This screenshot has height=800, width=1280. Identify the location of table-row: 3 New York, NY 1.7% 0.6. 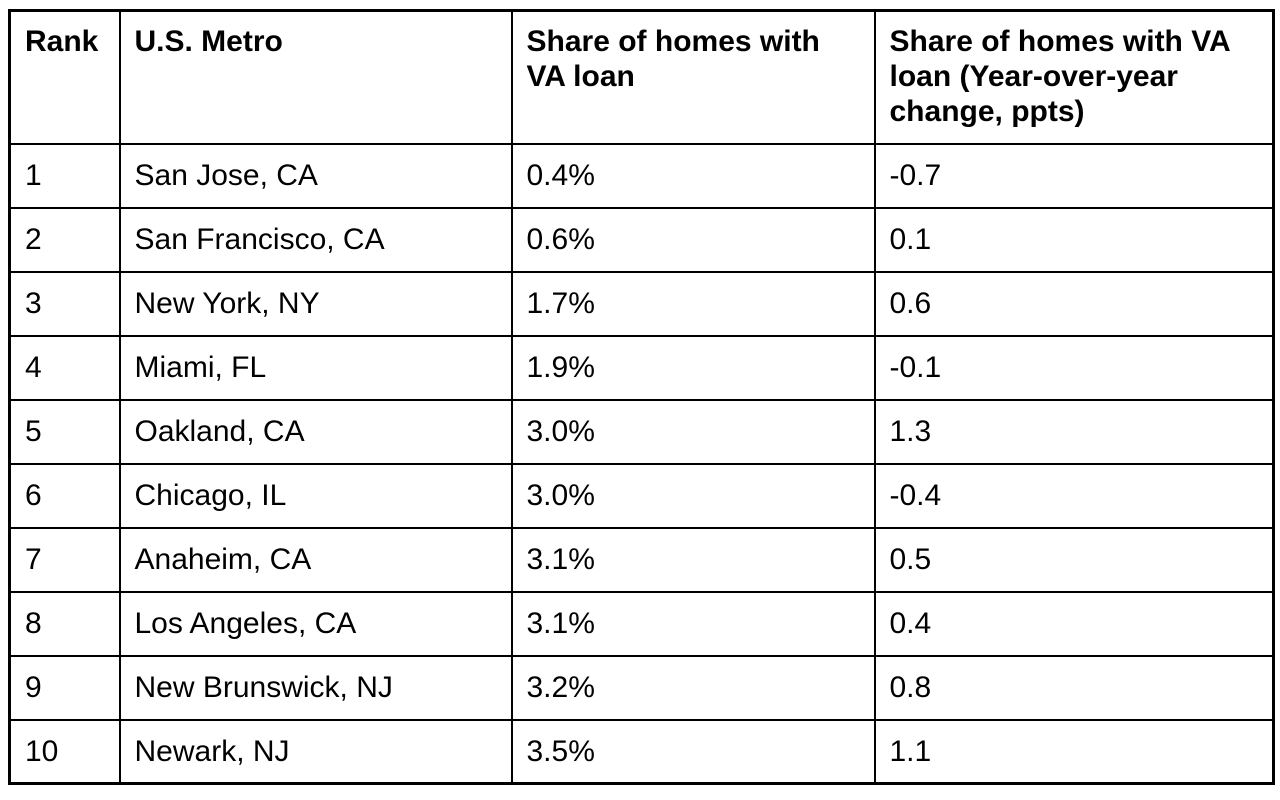
(641, 303).